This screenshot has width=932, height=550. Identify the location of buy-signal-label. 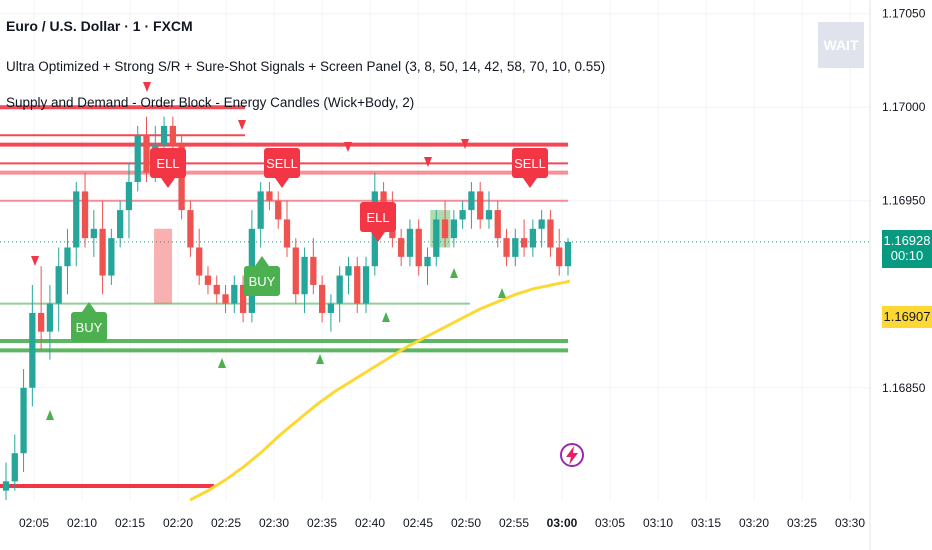
(89, 327).